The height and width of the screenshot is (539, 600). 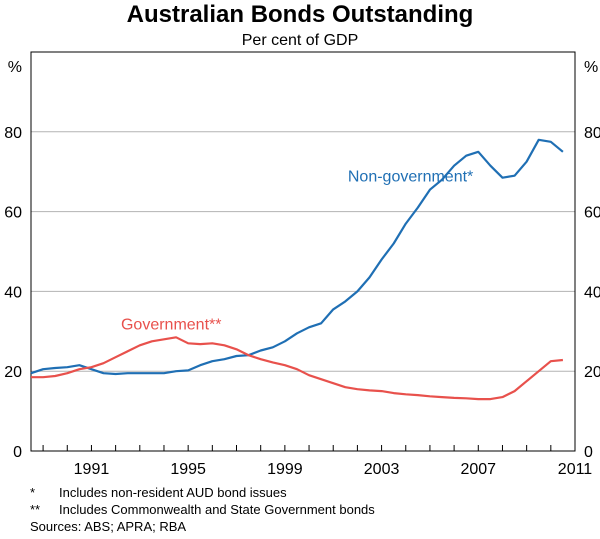 I want to click on series-line-government, so click(x=297, y=368).